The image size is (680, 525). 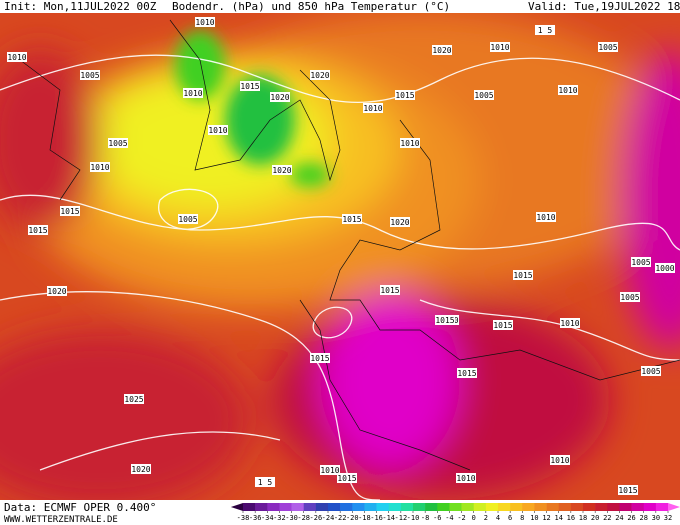 I want to click on scale-tick-label: -12, so click(x=401, y=518).